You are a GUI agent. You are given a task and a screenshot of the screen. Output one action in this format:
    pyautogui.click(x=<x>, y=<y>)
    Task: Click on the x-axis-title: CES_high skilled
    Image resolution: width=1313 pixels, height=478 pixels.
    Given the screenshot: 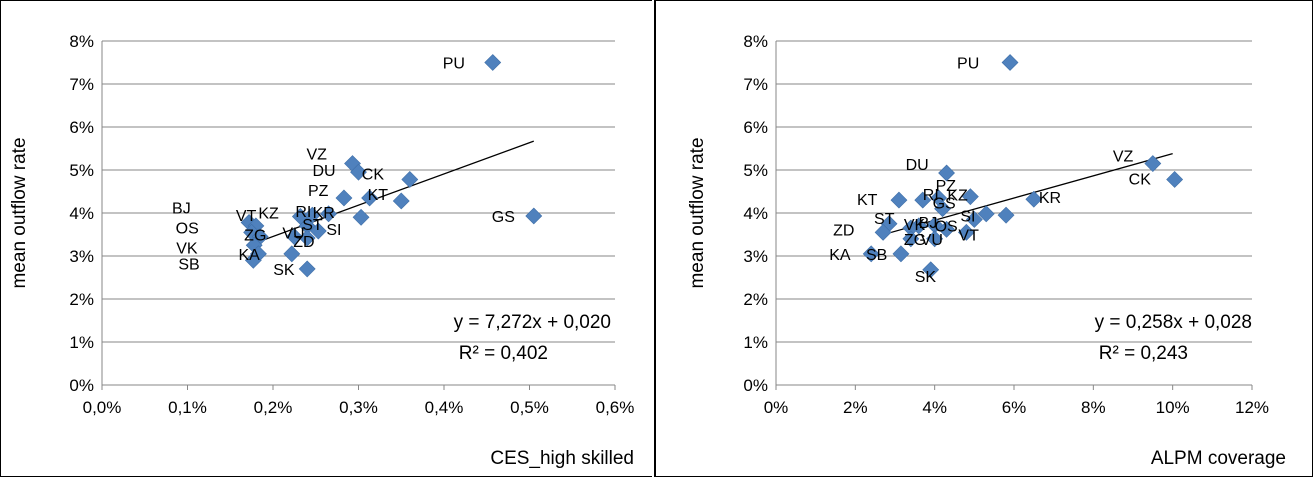 What is the action you would take?
    pyautogui.click(x=562, y=458)
    